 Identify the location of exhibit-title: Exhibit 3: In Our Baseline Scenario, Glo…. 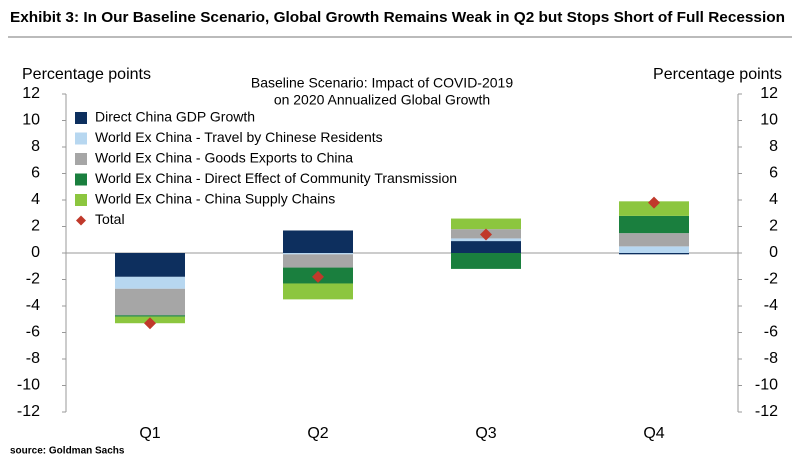
(397, 17).